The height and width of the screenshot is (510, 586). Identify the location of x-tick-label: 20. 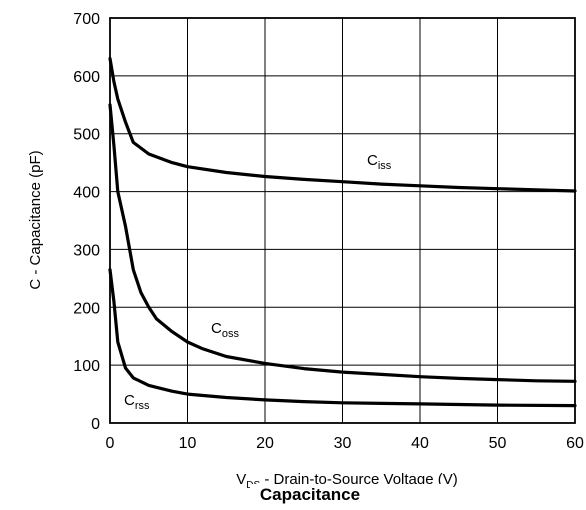
(265, 443).